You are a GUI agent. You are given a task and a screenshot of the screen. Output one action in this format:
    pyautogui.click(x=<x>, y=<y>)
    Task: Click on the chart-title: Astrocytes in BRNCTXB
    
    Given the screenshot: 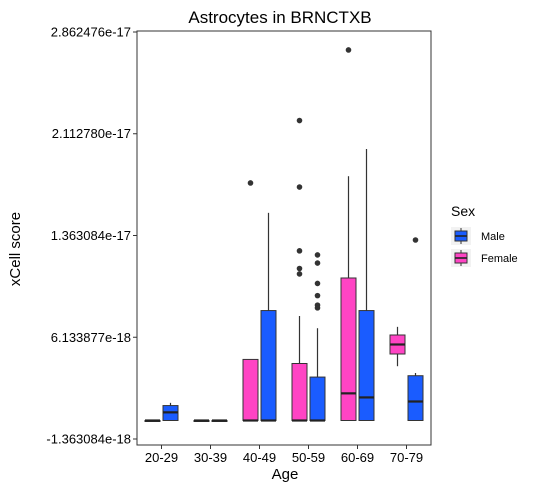 What is the action you would take?
    pyautogui.click(x=279, y=17)
    